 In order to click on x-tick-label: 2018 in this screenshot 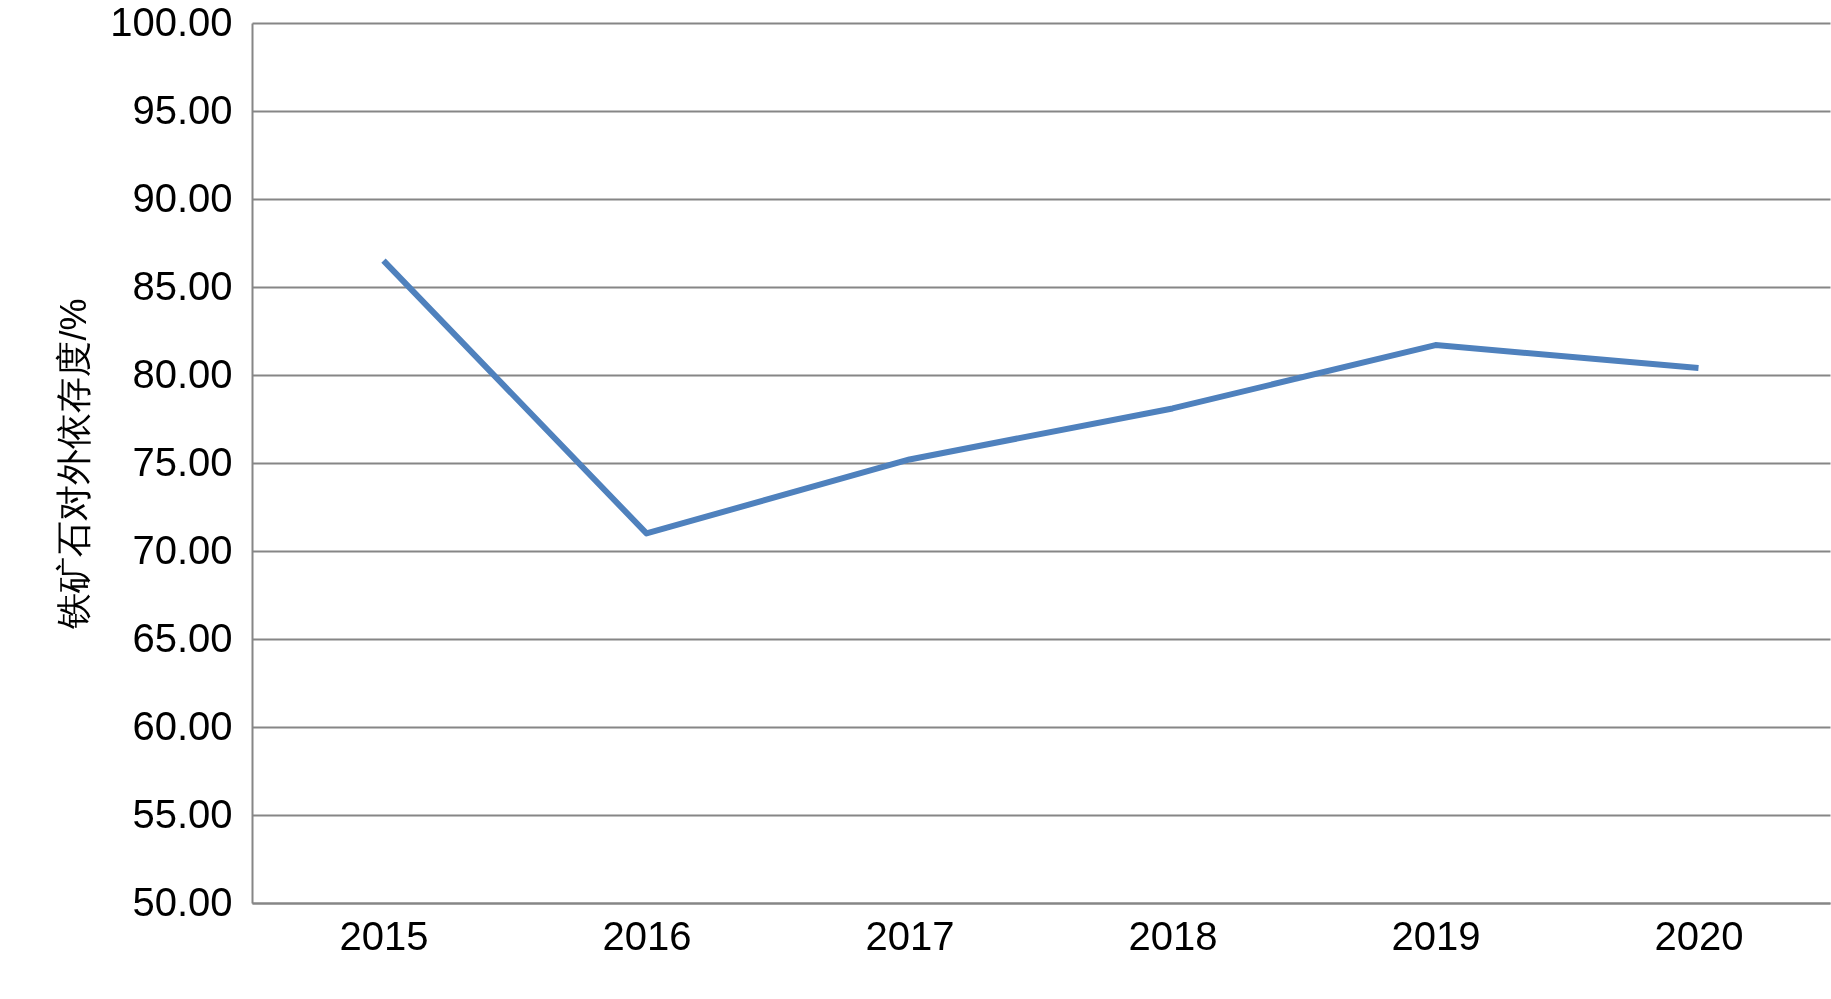, I will do `click(1173, 935)`.